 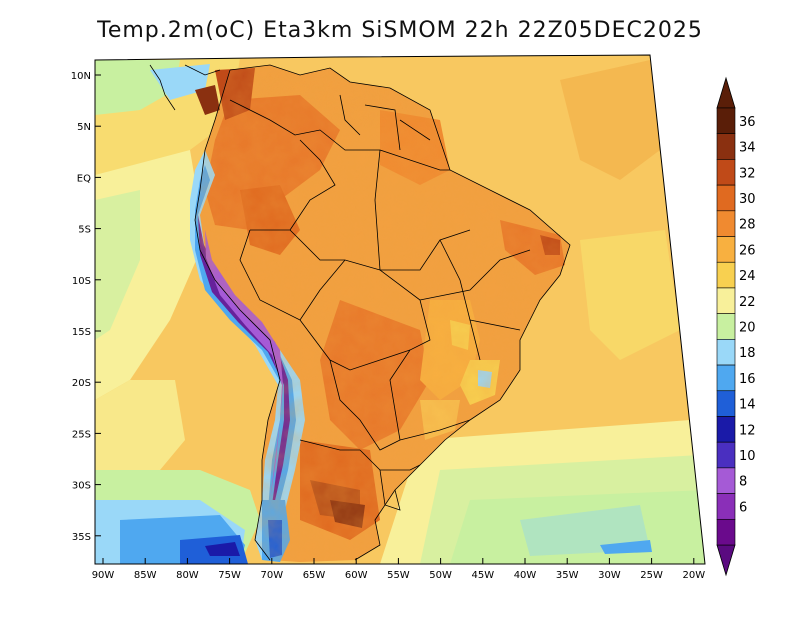 What do you see at coordinates (81, 332) in the screenshot?
I see `lat-tick-label: 15S` at bounding box center [81, 332].